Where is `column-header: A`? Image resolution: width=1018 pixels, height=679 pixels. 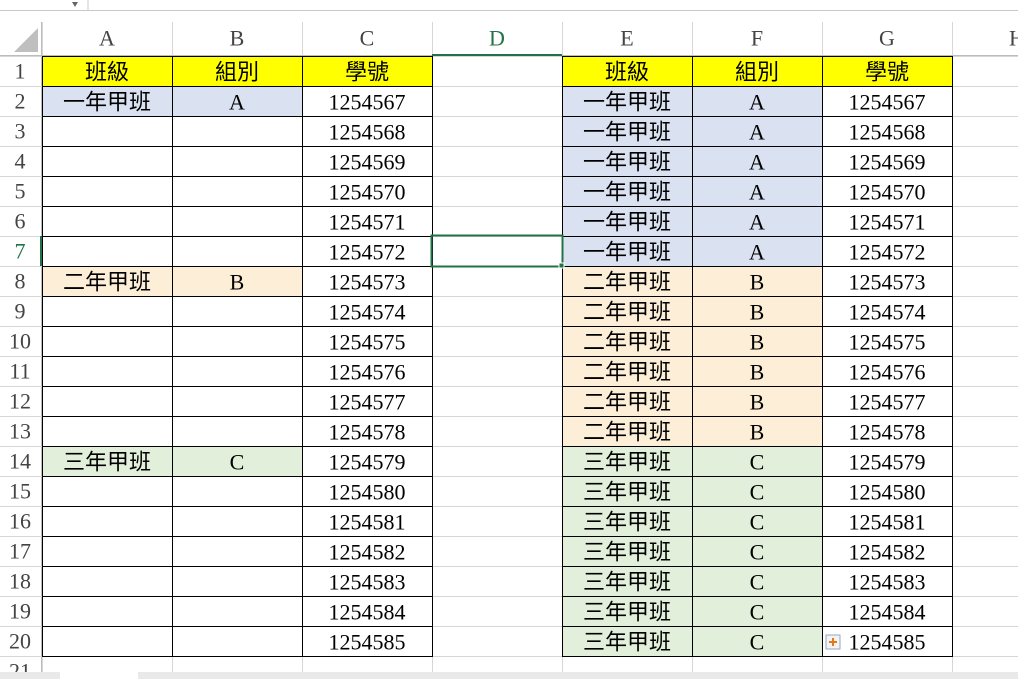 column-header: A is located at coordinates (107, 38).